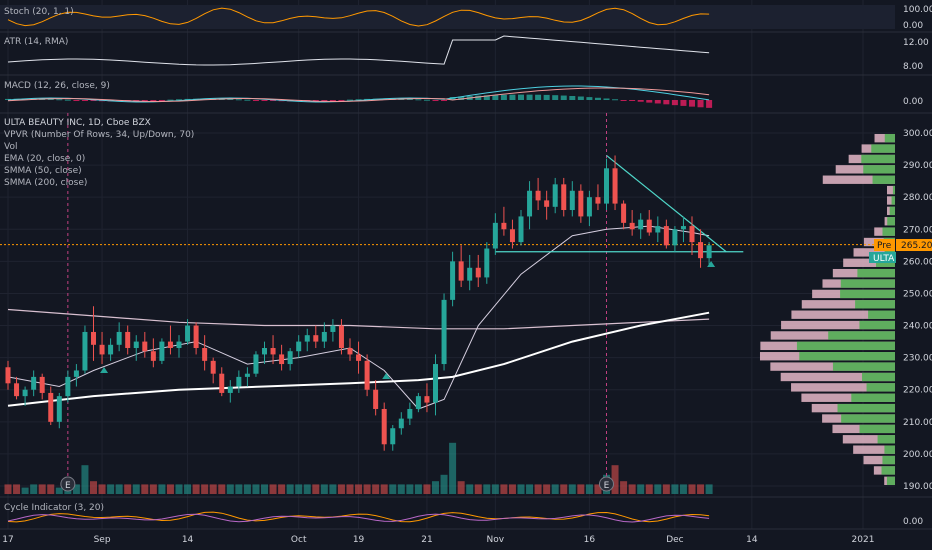 This screenshot has width=932, height=550. I want to click on smma200-line, so click(358, 359).